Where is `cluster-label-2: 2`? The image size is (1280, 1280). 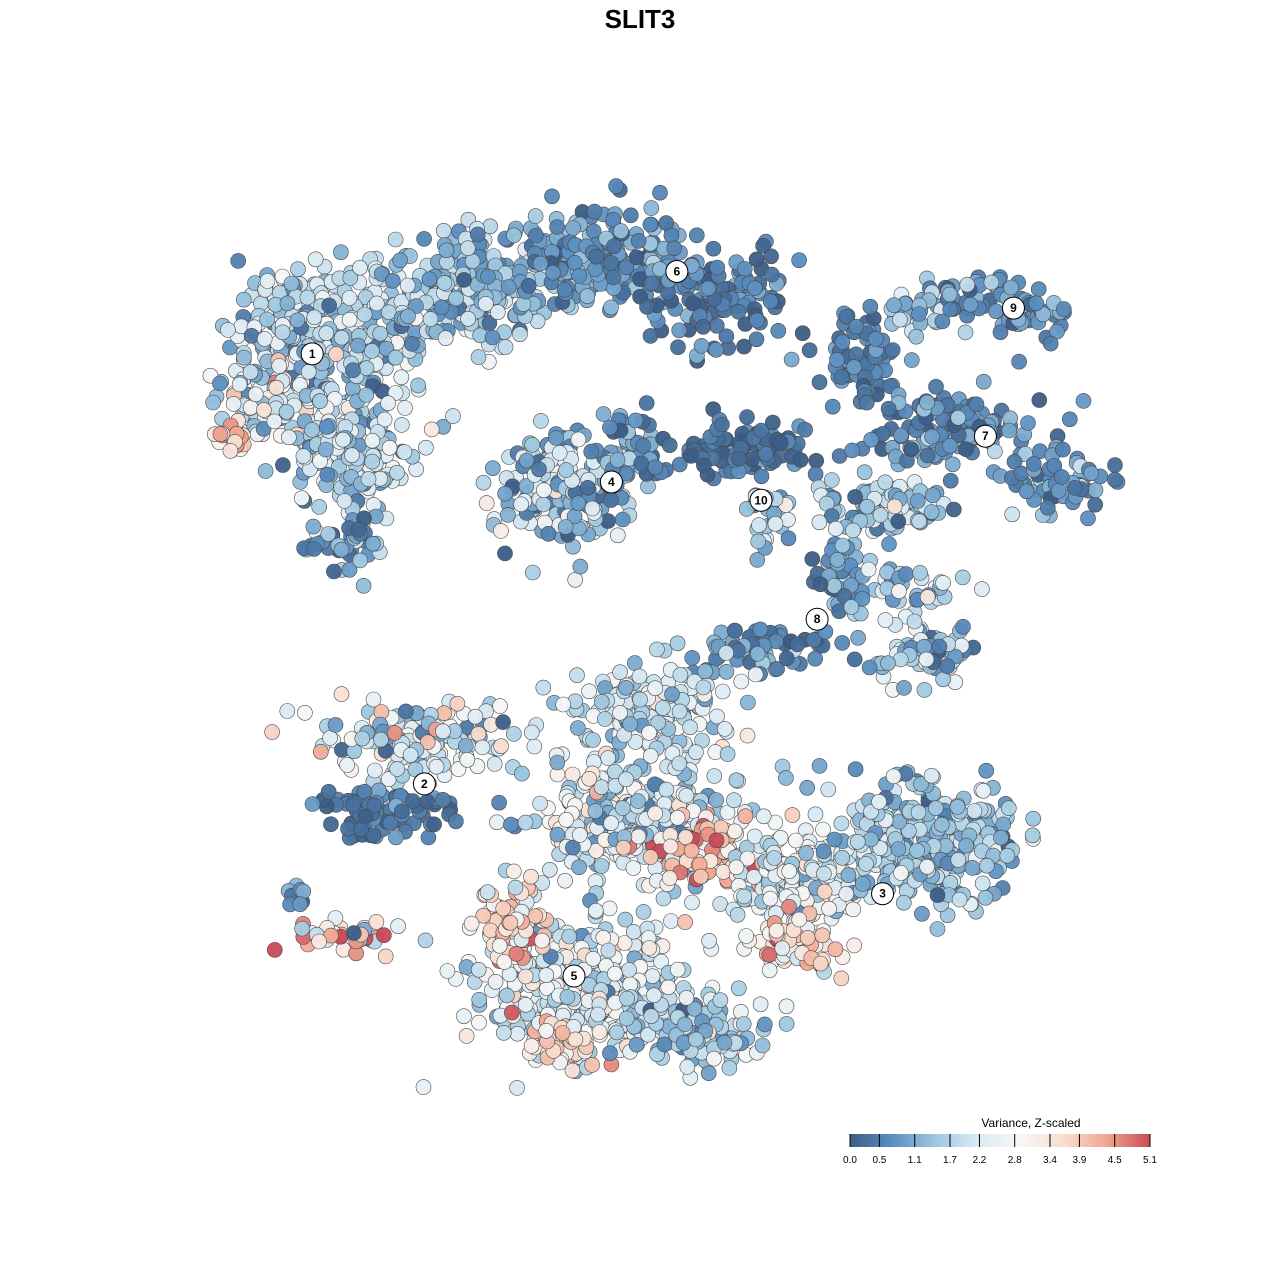 cluster-label-2: 2 is located at coordinates (424, 784).